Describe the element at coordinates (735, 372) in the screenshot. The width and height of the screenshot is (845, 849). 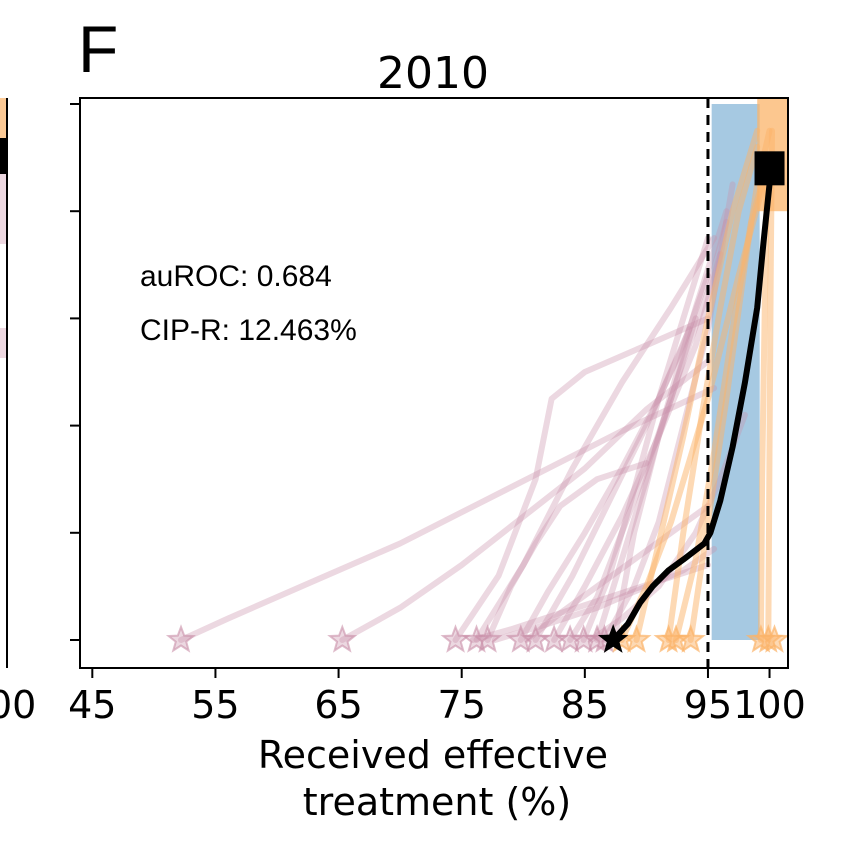
I see `blue-shaded-band` at that location.